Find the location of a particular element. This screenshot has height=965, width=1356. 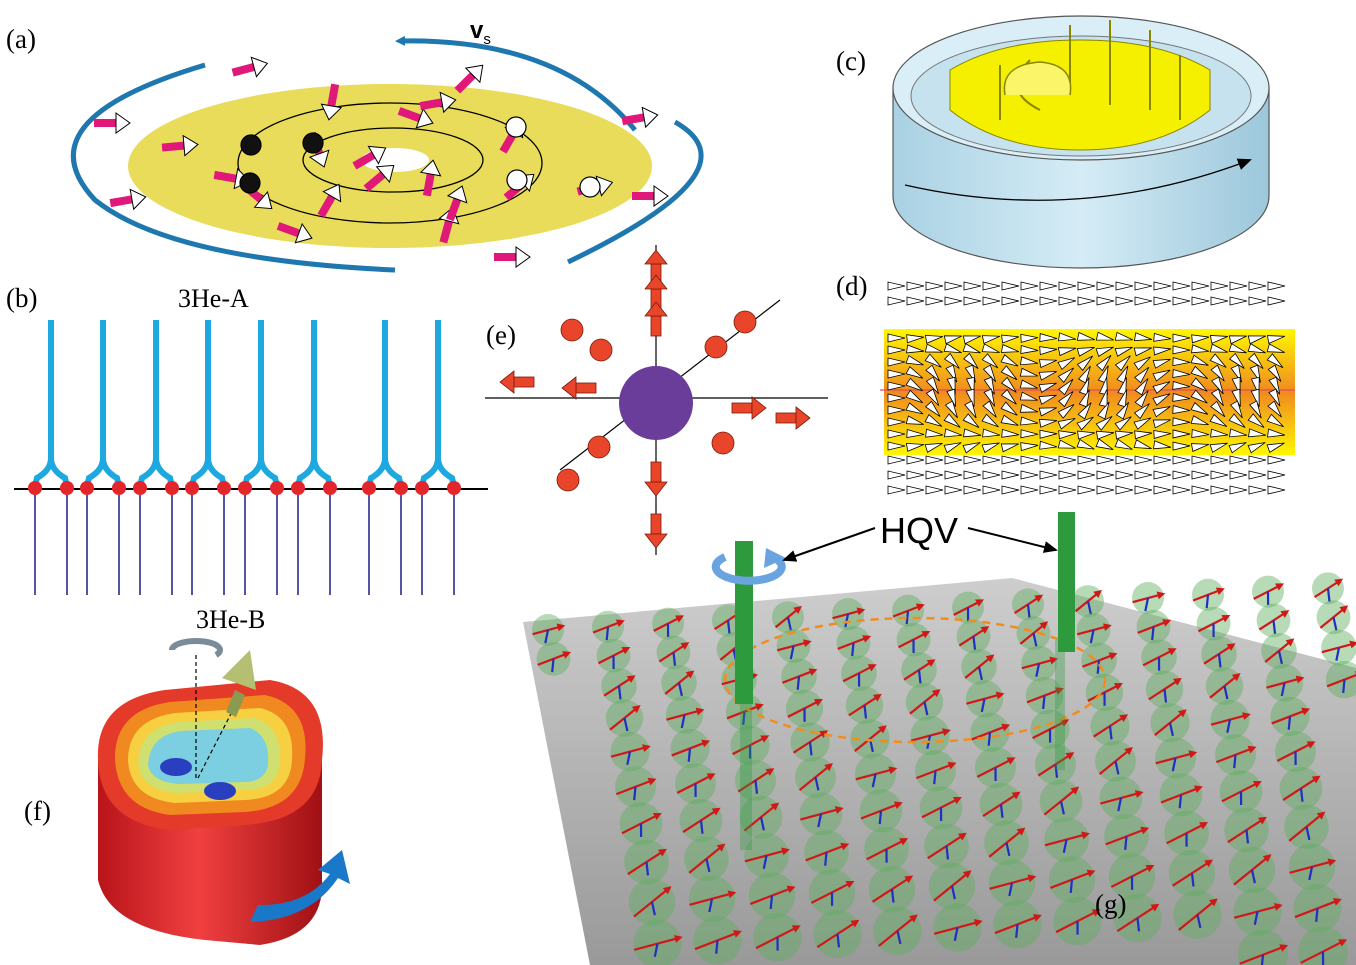

panel-e: (e) is located at coordinates (656, 400).